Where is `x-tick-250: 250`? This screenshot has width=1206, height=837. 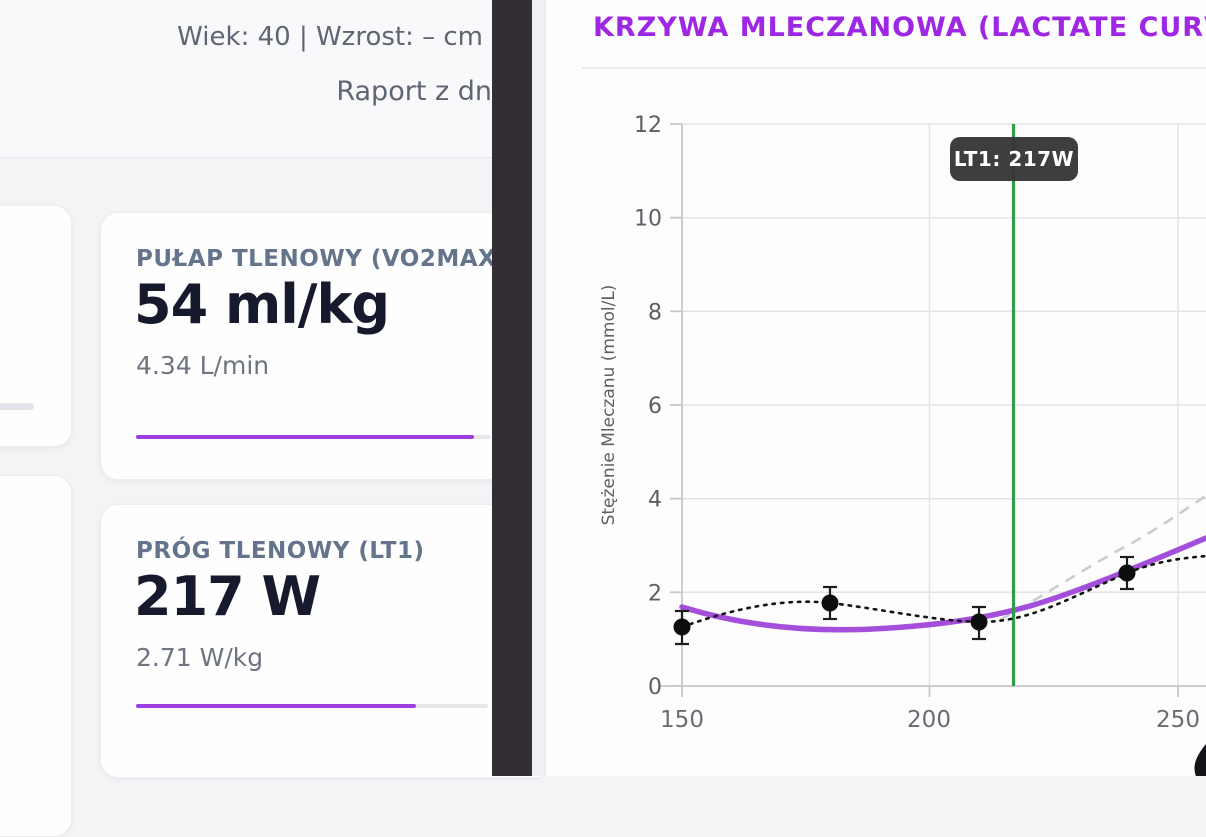
x-tick-250: 250 is located at coordinates (1178, 720).